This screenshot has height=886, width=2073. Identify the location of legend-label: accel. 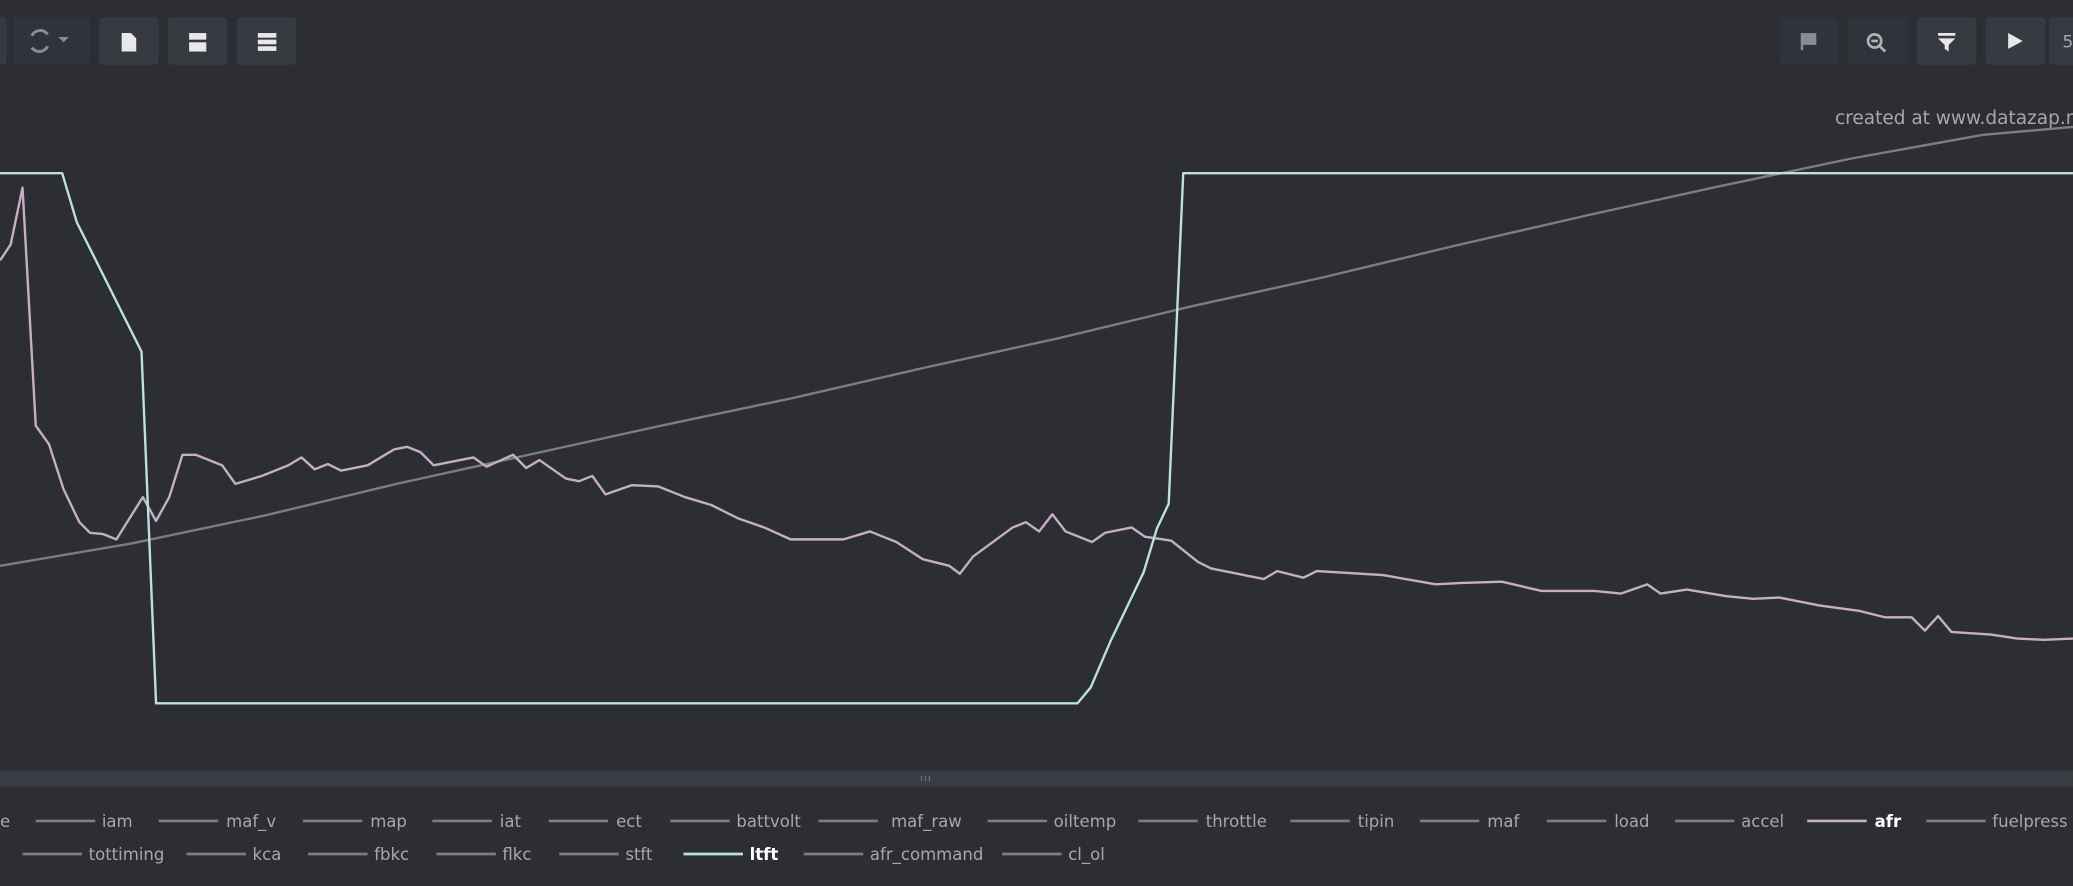
(1762, 821).